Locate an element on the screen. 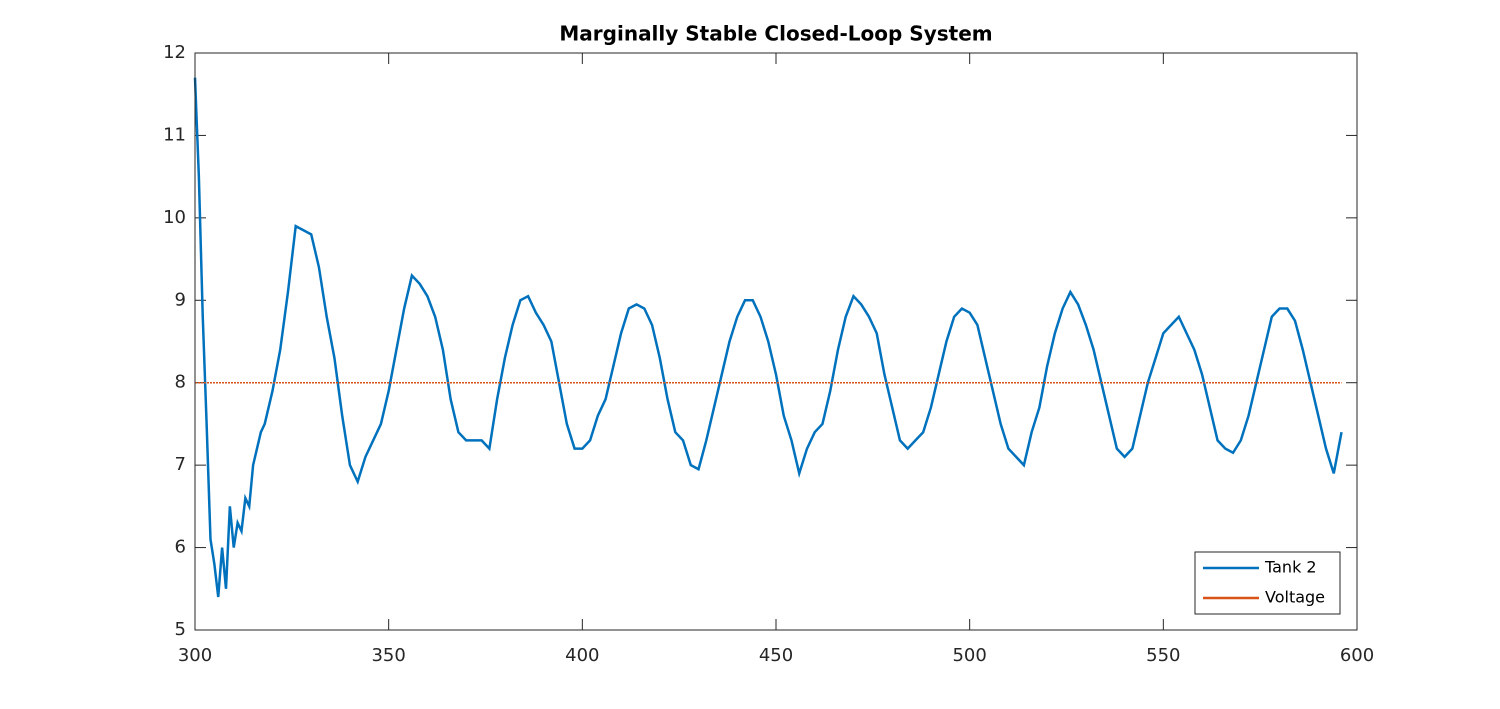 This screenshot has width=1500, height=709. chart-title: Marginally Stable Closed-Loop System is located at coordinates (775, 34).